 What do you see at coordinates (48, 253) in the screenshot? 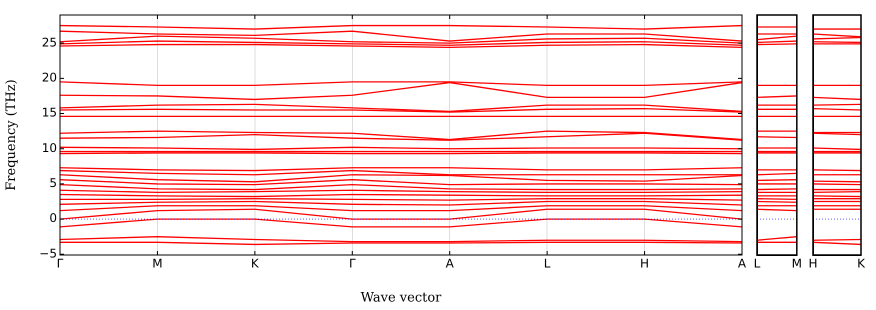
I see `y-tick-label: −5` at bounding box center [48, 253].